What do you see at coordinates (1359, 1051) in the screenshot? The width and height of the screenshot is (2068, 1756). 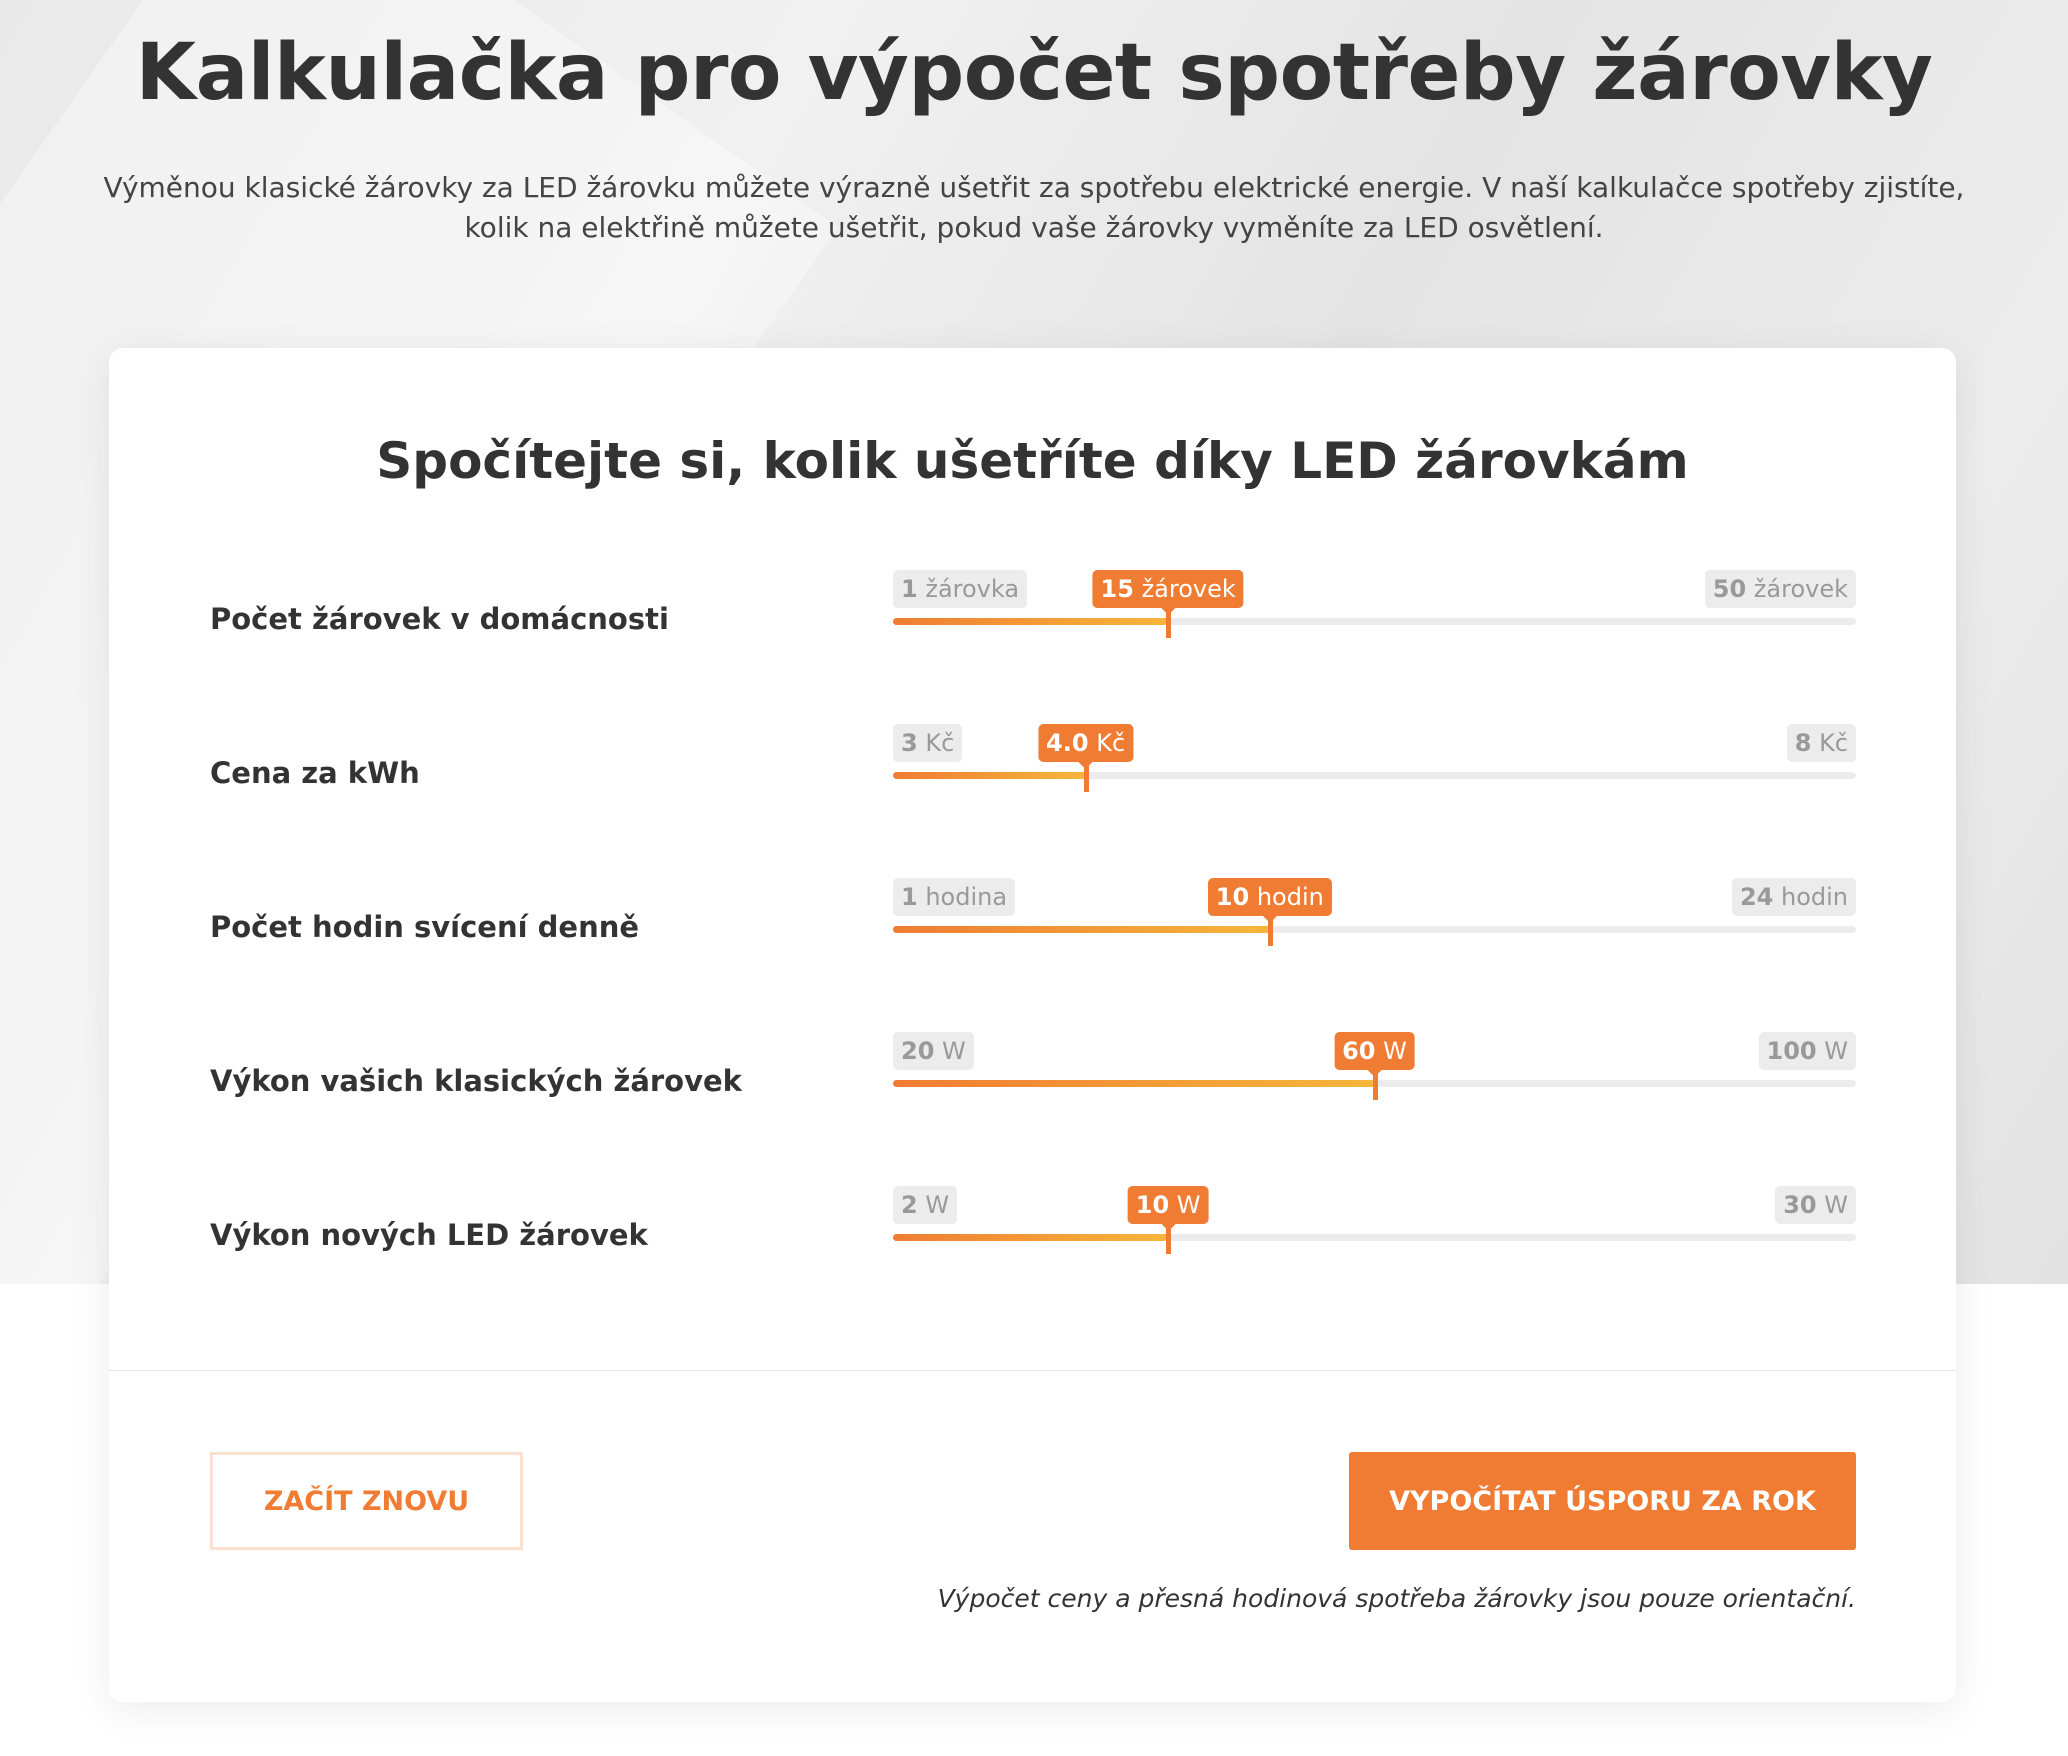 I see `current-value: 60` at bounding box center [1359, 1051].